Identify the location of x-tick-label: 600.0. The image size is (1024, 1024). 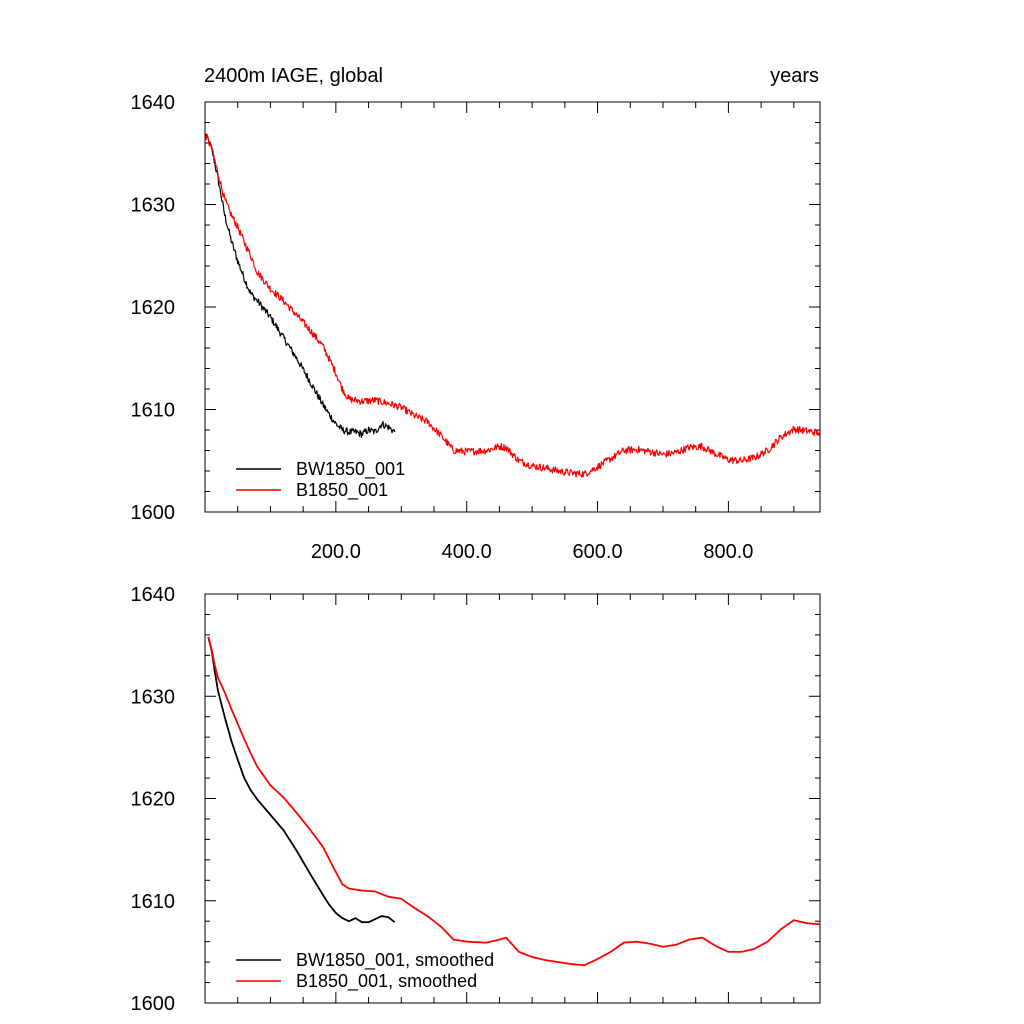
(598, 552).